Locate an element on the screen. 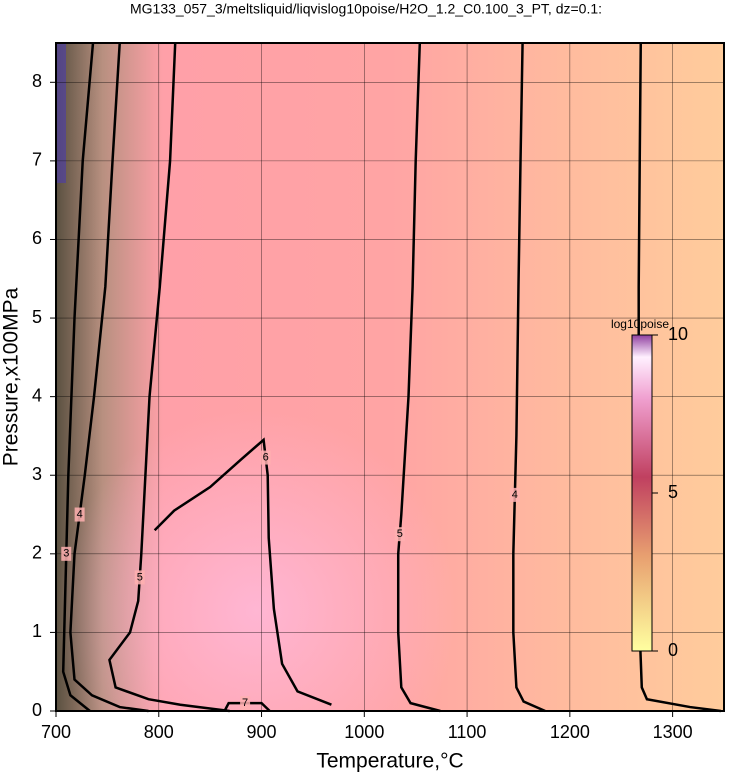  x-tick-label: 1000 is located at coordinates (364, 732).